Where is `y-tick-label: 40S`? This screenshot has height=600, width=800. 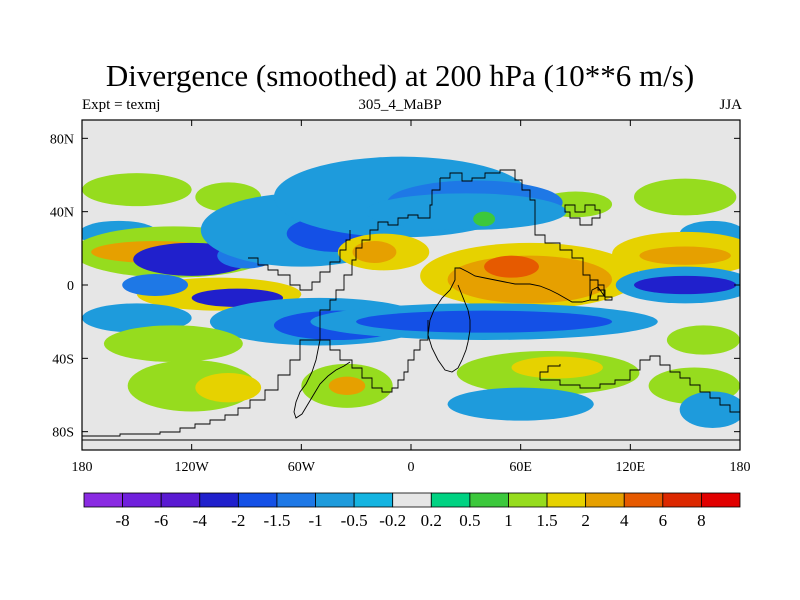
y-tick-label: 40S is located at coordinates (63, 359).